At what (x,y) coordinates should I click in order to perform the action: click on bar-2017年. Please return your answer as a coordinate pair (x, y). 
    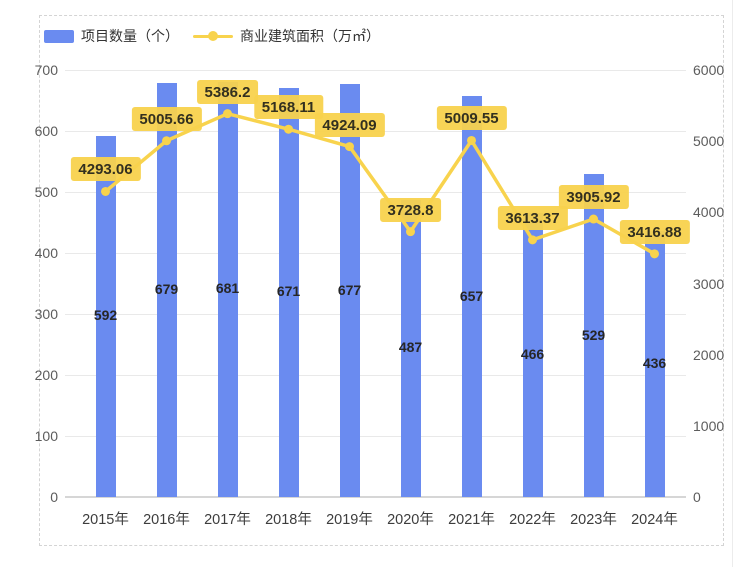
    Looking at the image, I should click on (227, 289).